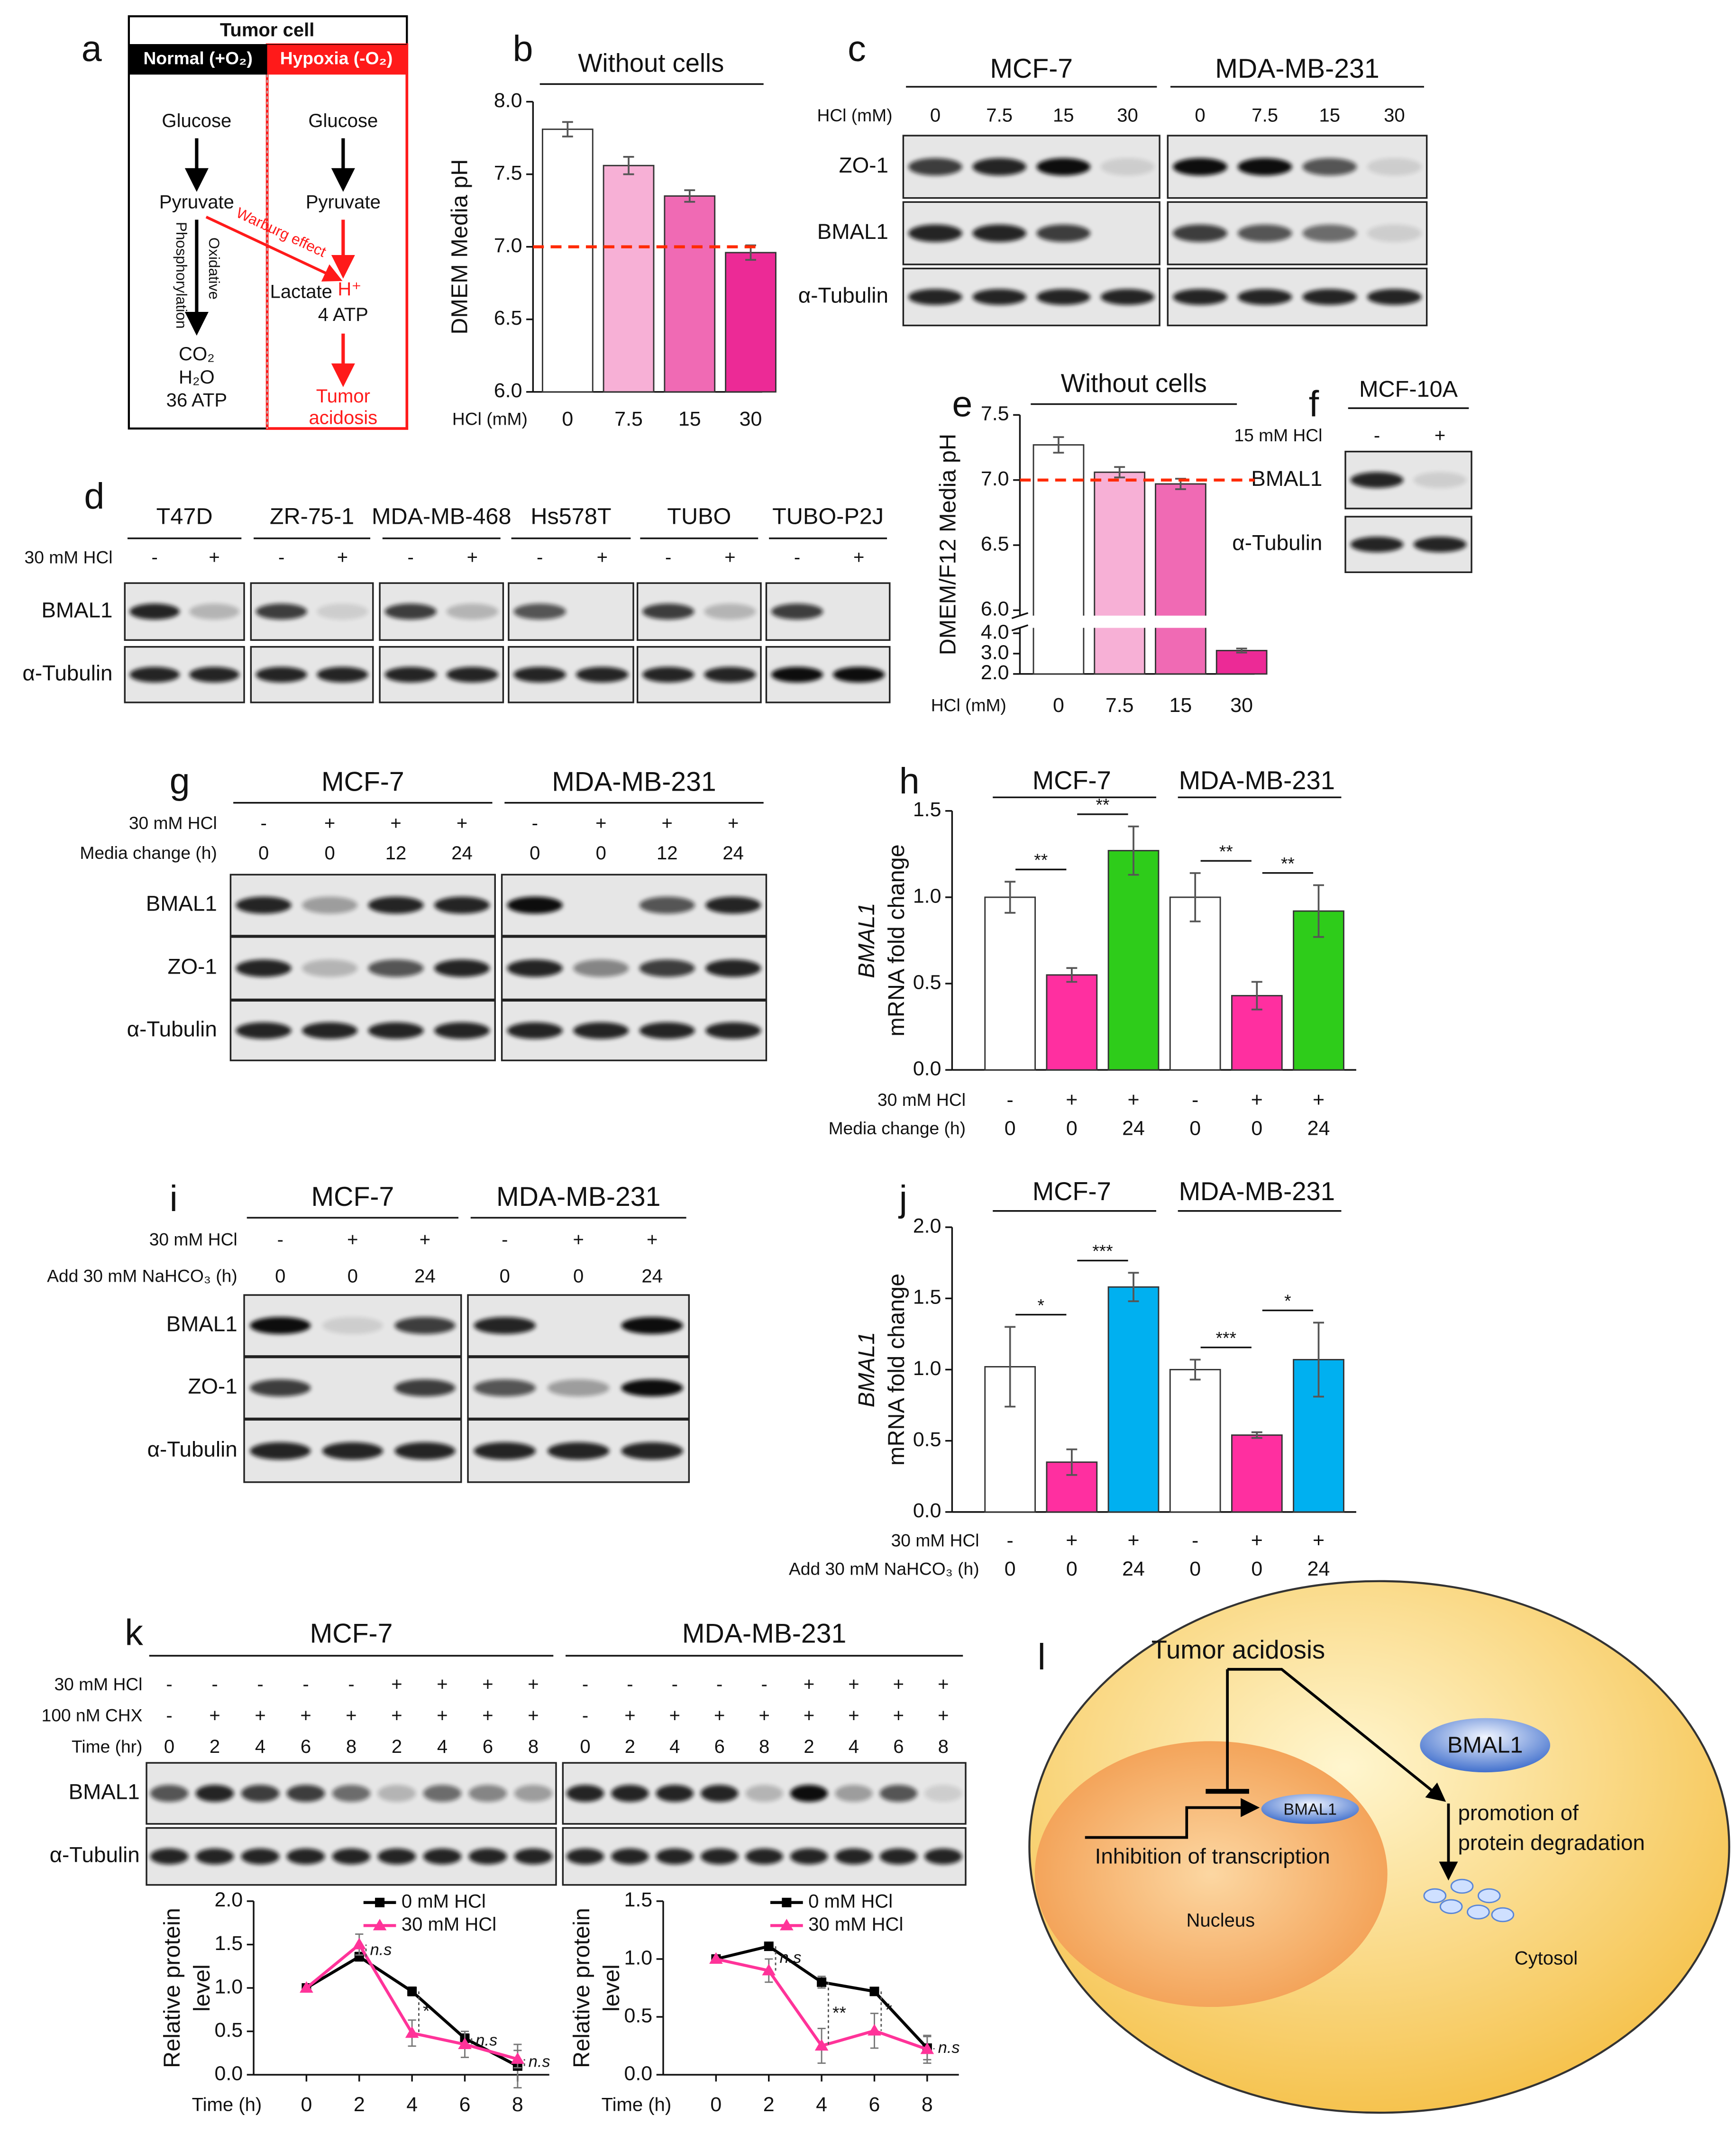 The height and width of the screenshot is (2142, 1736). I want to click on lane-label: 2, so click(630, 1747).